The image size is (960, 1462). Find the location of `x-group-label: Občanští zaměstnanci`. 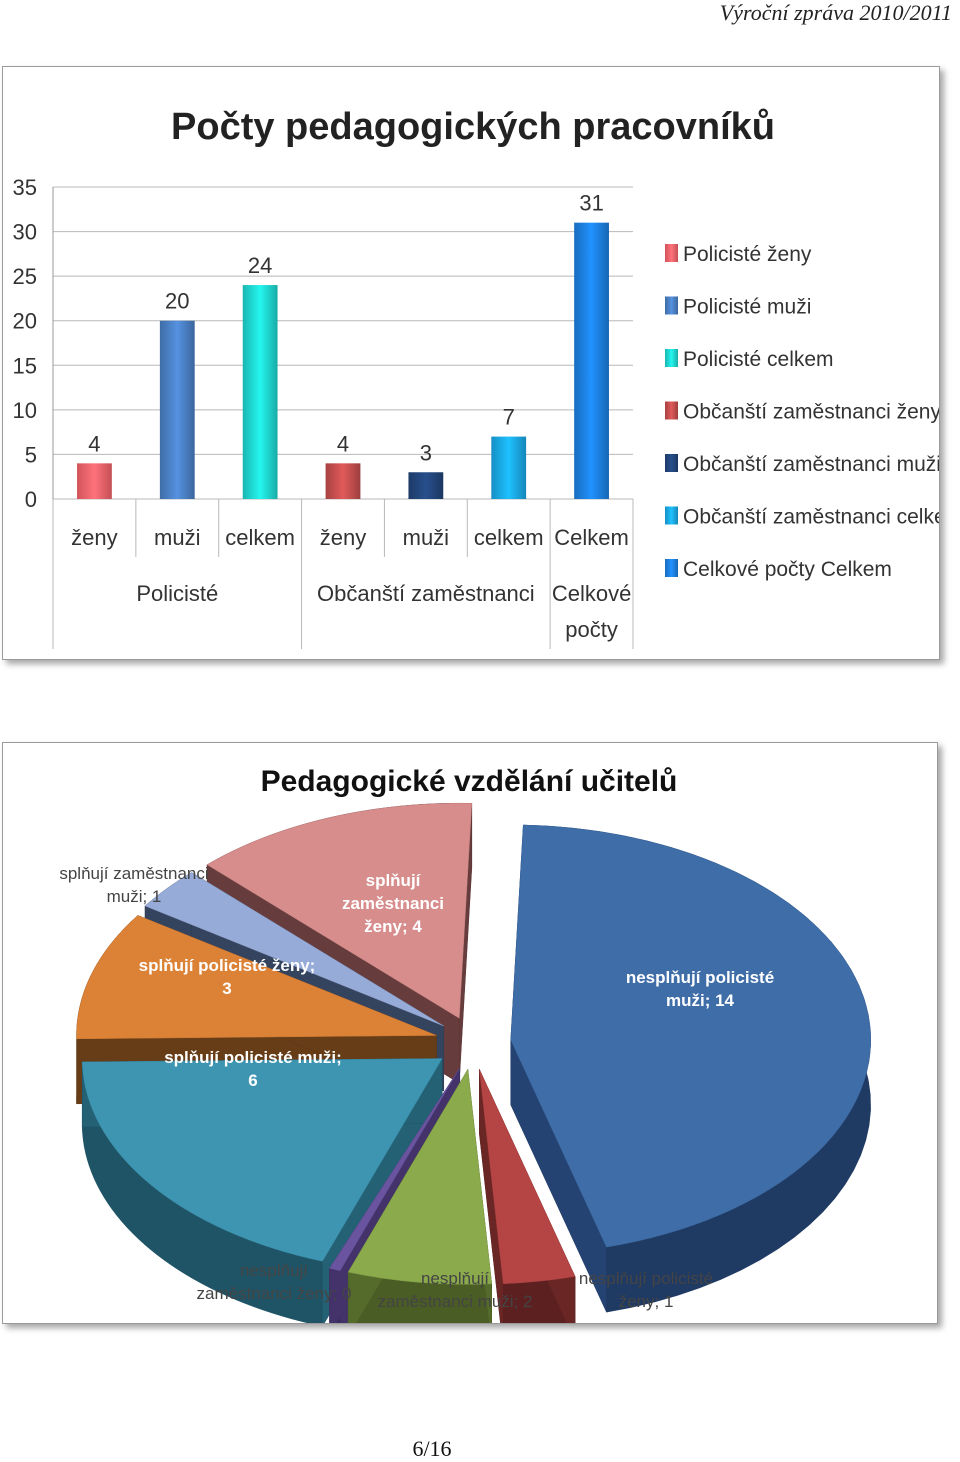

x-group-label: Občanští zaměstnanci is located at coordinates (426, 593).